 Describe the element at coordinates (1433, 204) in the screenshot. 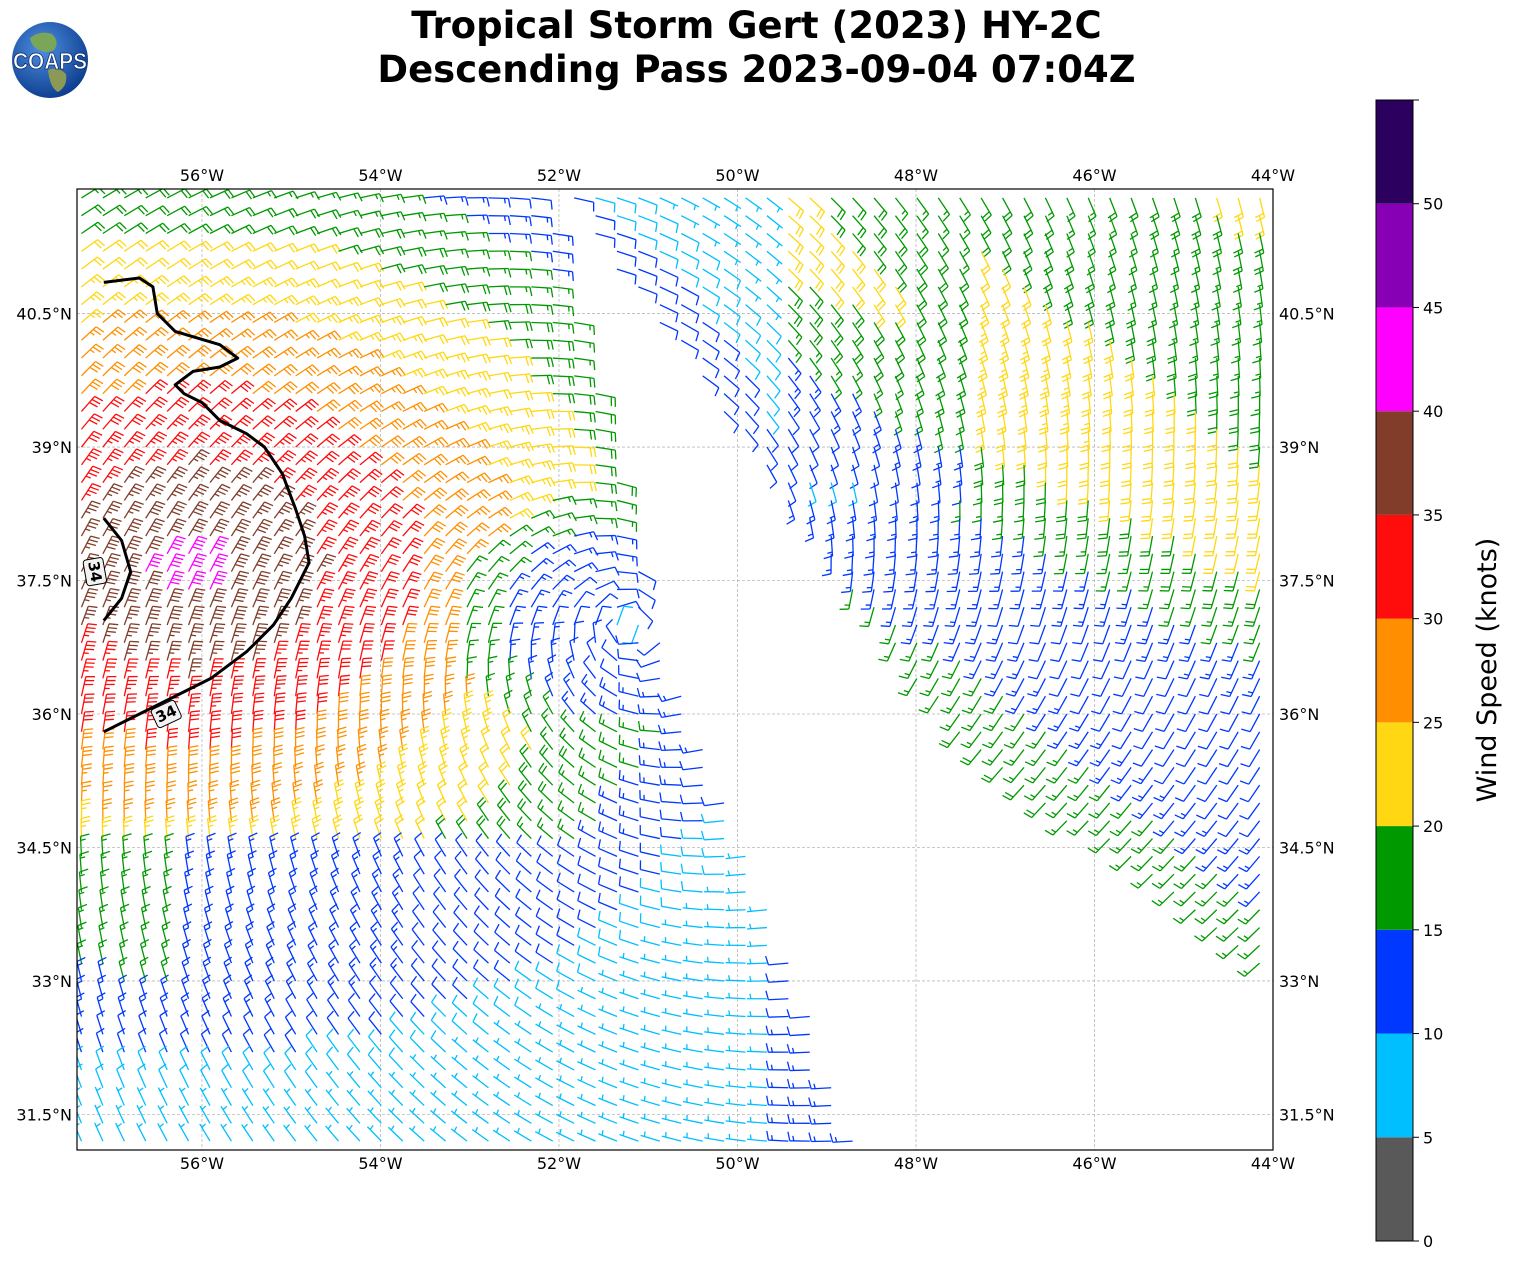

I see `colorbar-tick-label: 50` at that location.